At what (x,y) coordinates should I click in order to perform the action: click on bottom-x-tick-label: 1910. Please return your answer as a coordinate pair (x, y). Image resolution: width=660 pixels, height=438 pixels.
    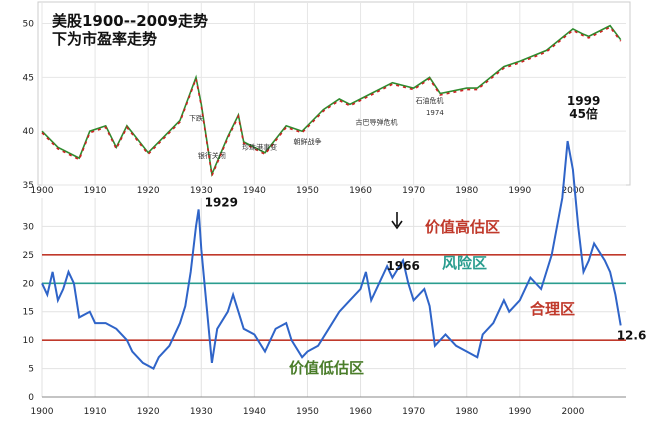
    Looking at the image, I should click on (95, 412).